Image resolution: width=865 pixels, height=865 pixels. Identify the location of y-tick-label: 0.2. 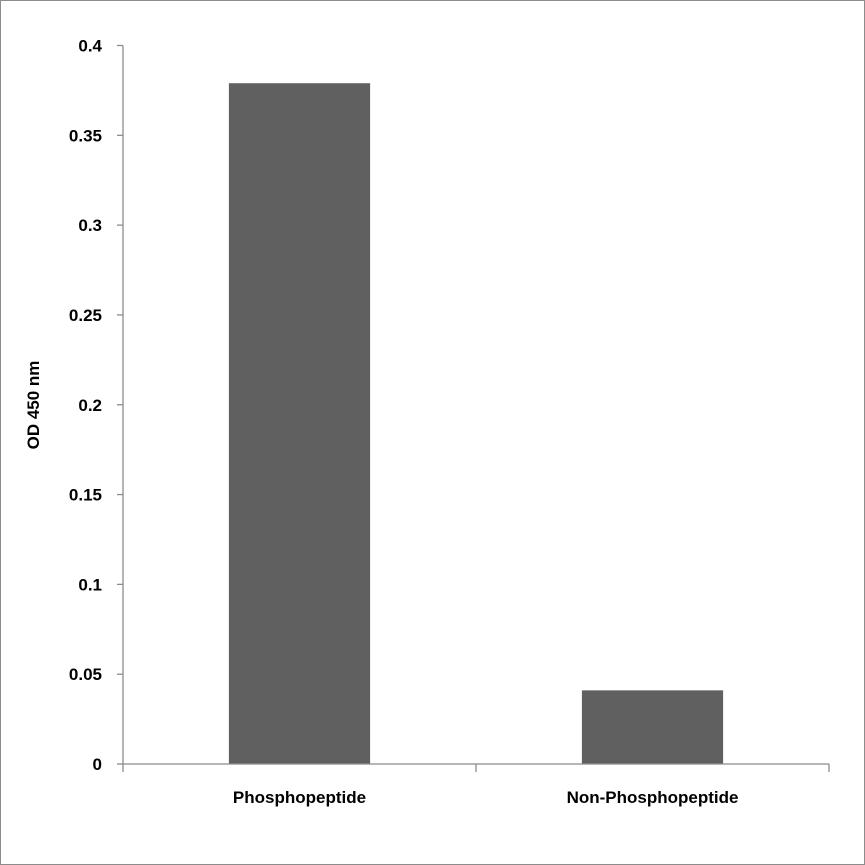
(90, 405).